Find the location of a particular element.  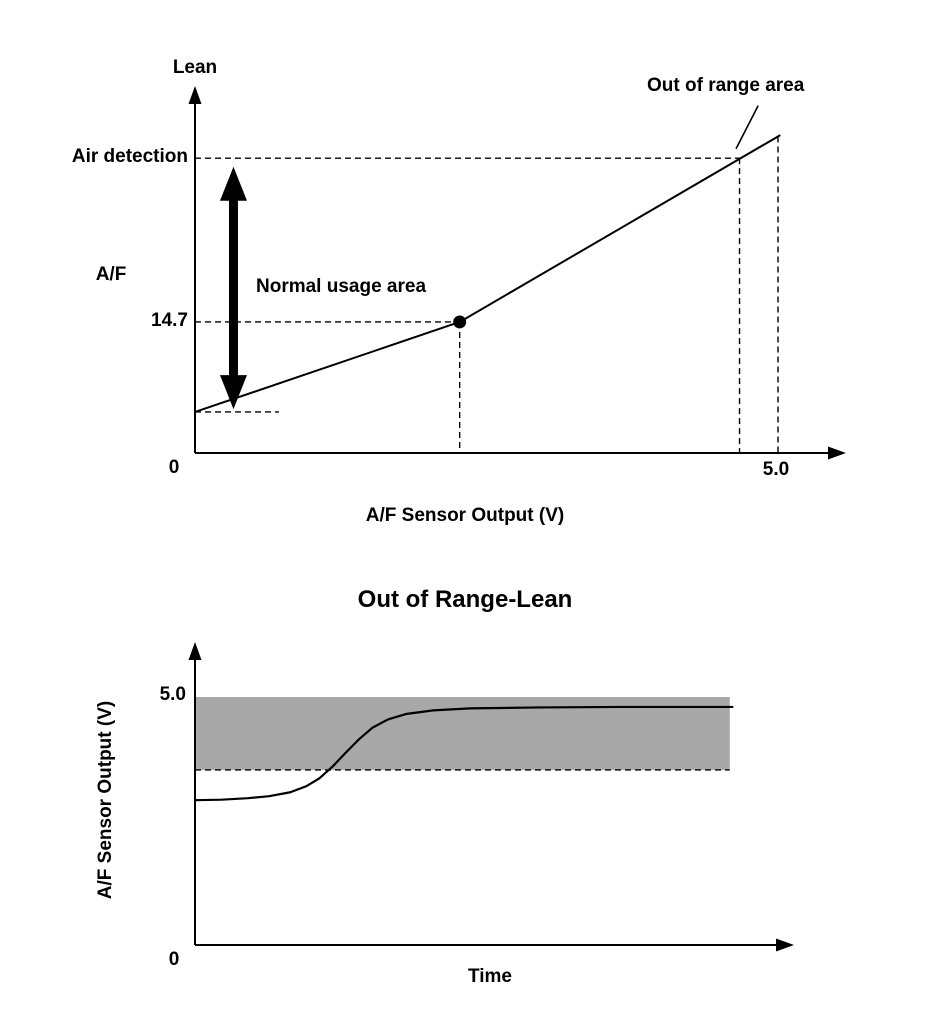

bottom-chart-y-axis-label: A/F Sensor Output (V) is located at coordinates (105, 800).